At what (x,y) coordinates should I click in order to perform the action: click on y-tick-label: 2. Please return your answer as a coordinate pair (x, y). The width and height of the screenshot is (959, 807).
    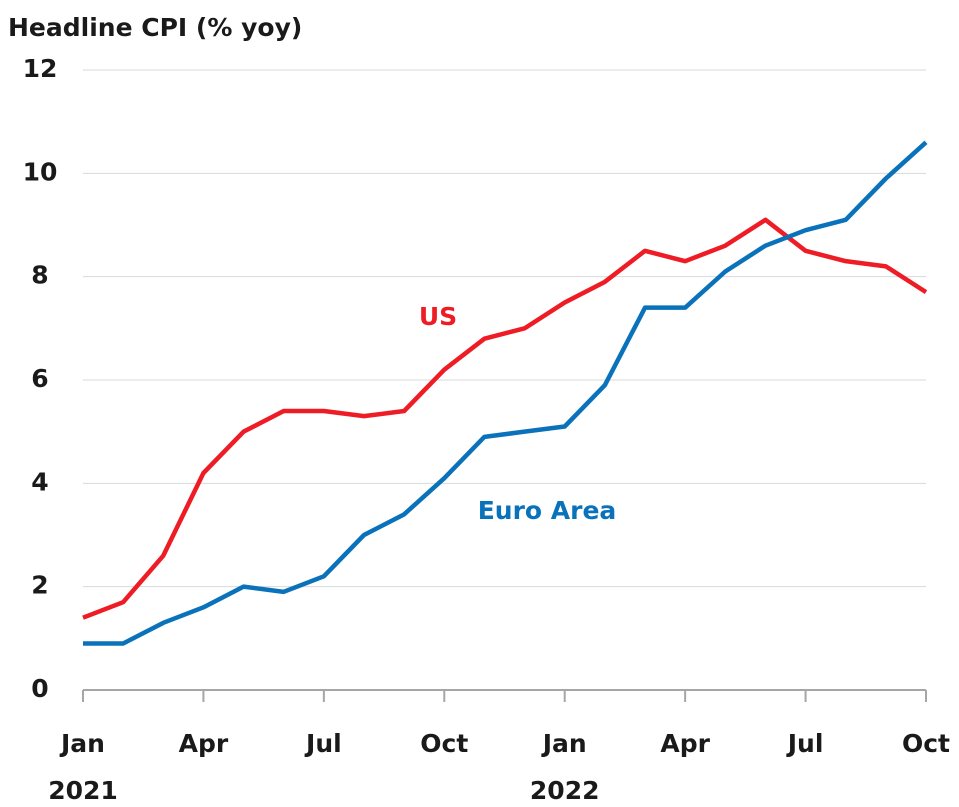
    Looking at the image, I should click on (39, 585).